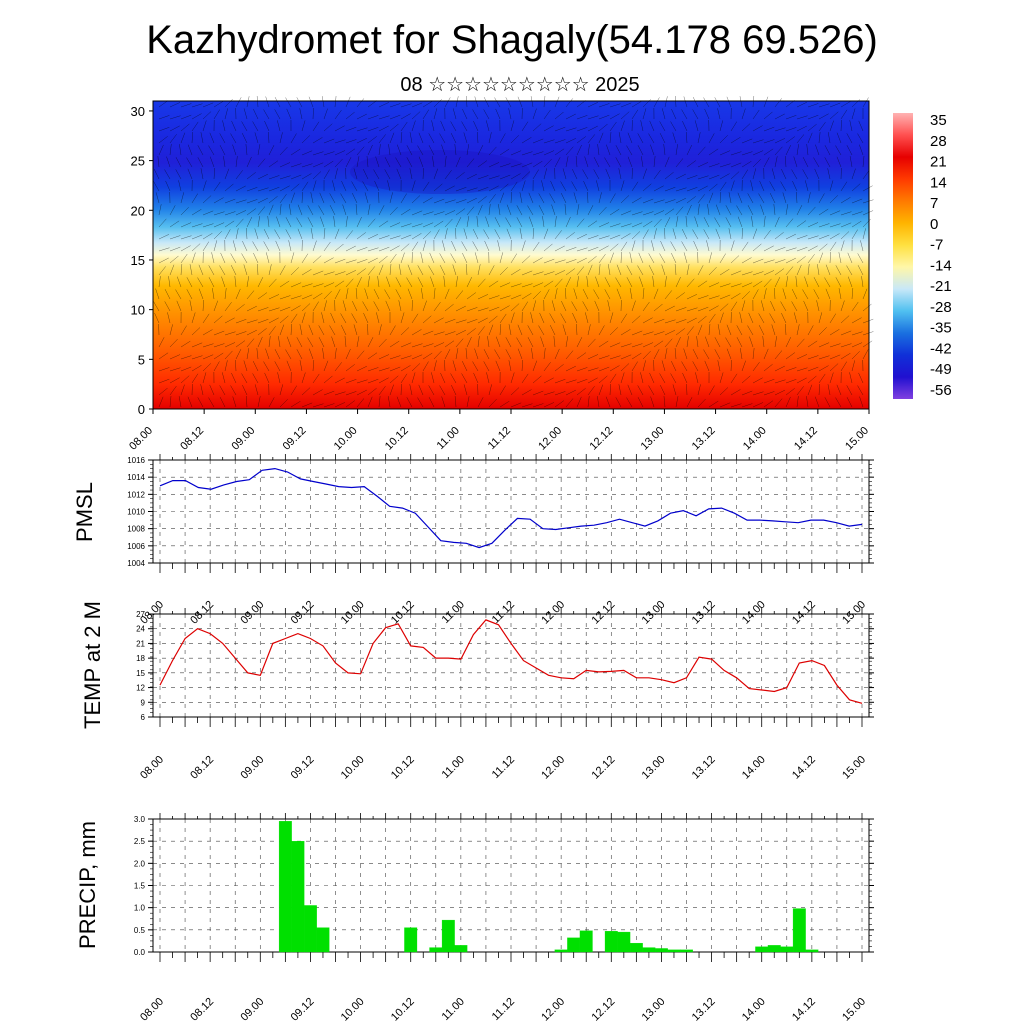 This screenshot has width=1024, height=1024. What do you see at coordinates (140, 629) in the screenshot?
I see `y-tick-label: 24` at bounding box center [140, 629].